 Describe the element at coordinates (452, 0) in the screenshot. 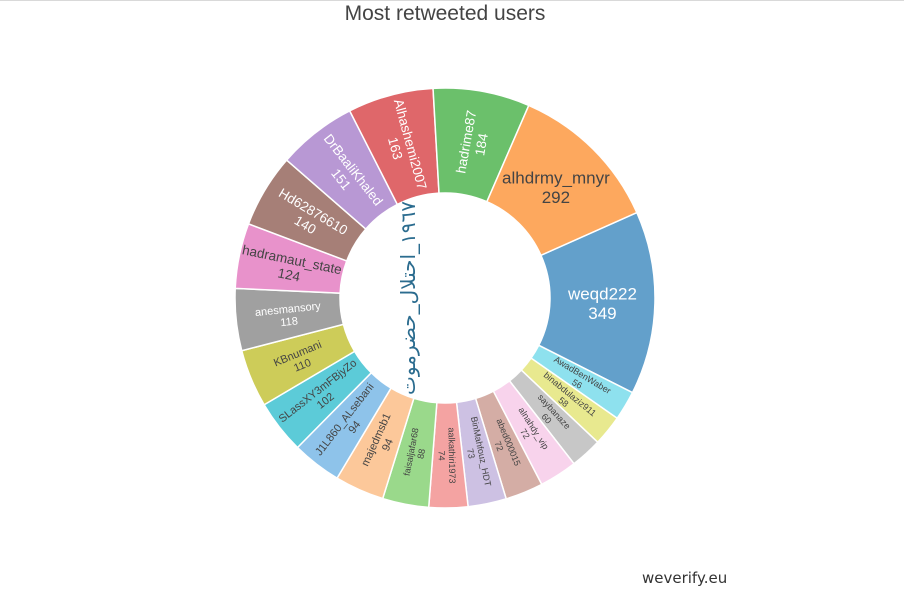

I see `top-border` at that location.